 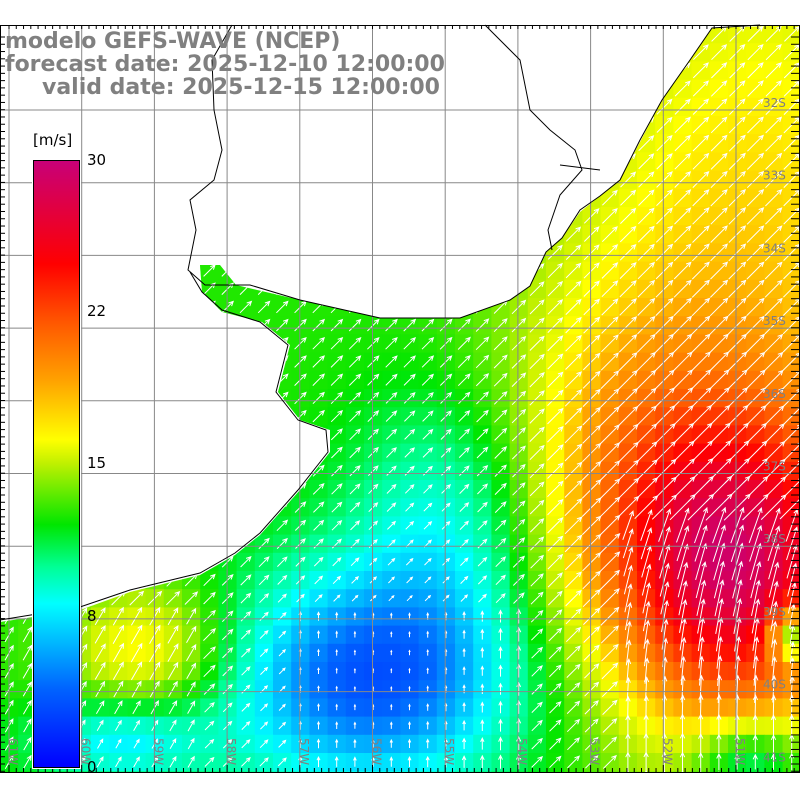 What do you see at coordinates (667, 751) in the screenshot?
I see `lon-label: 52W` at bounding box center [667, 751].